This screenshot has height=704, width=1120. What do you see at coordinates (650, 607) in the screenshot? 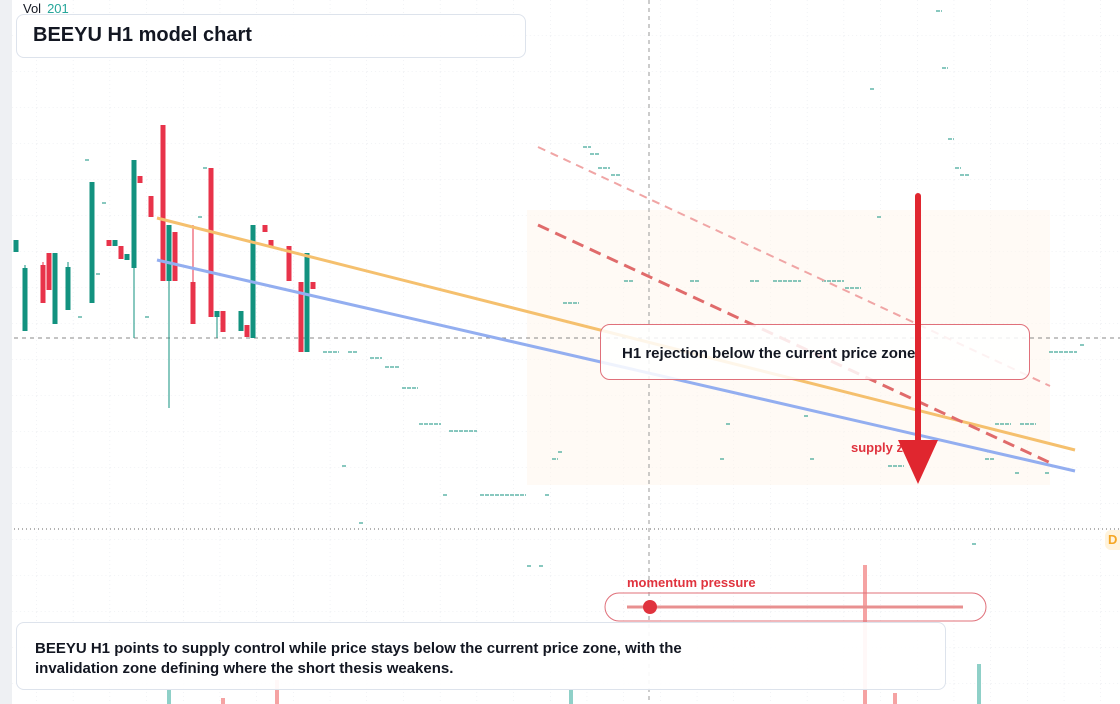
I see `slider-knob` at bounding box center [650, 607].